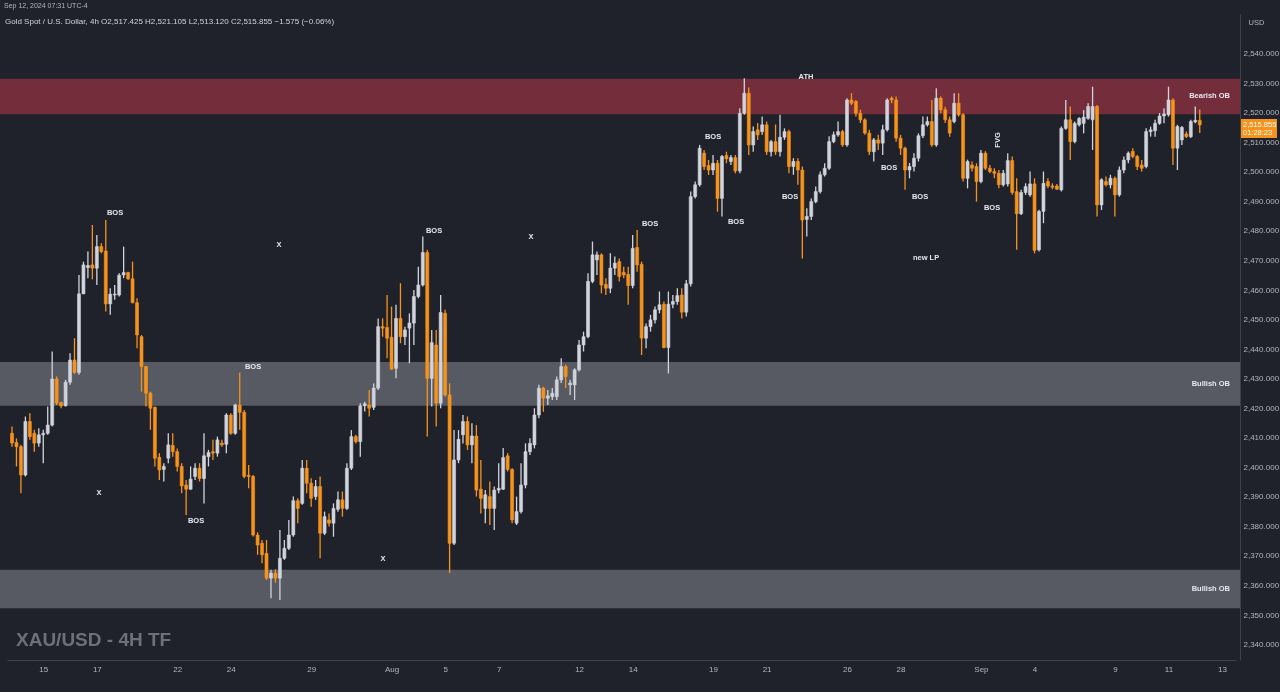  What do you see at coordinates (392, 669) in the screenshot?
I see `x-tick-label: Aug` at bounding box center [392, 669].